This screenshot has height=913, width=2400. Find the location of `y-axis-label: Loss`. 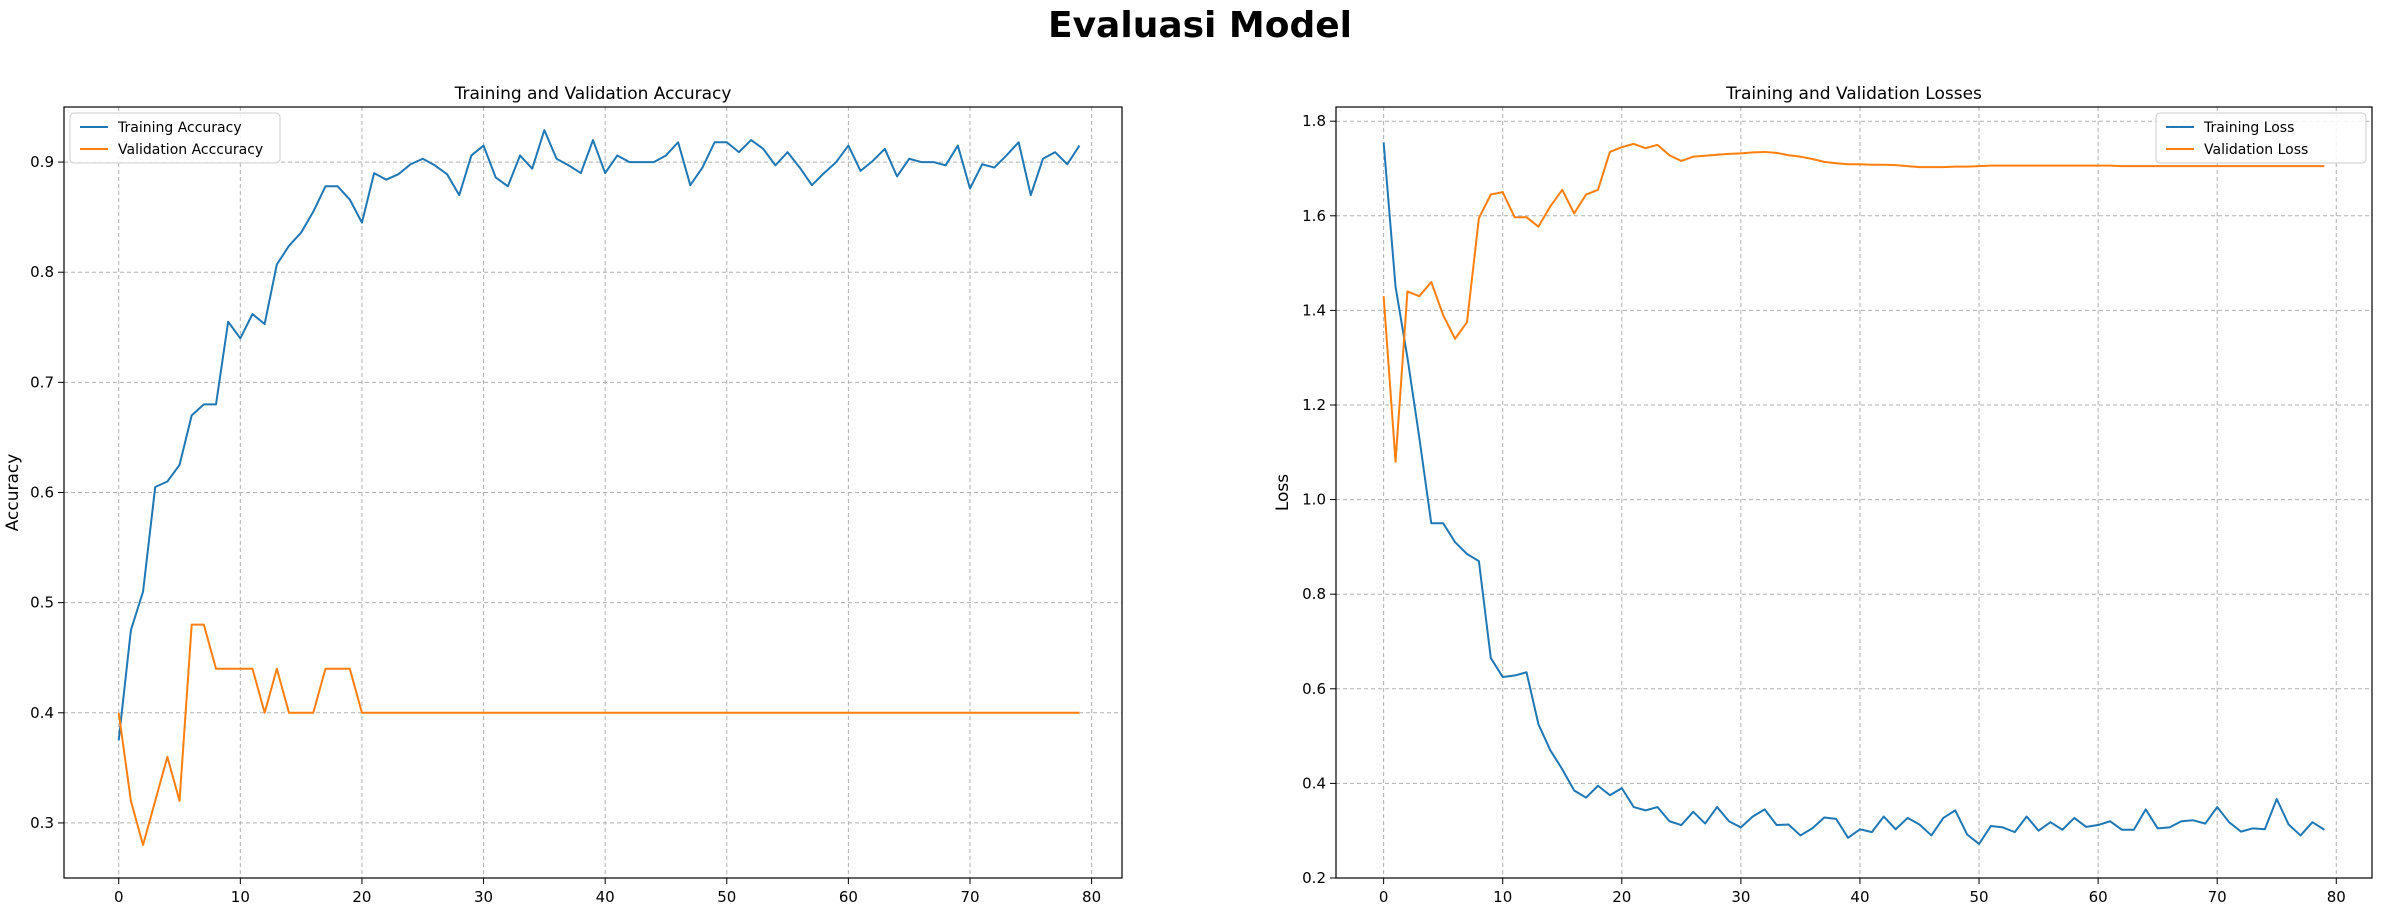

y-axis-label: Loss is located at coordinates (1283, 492).